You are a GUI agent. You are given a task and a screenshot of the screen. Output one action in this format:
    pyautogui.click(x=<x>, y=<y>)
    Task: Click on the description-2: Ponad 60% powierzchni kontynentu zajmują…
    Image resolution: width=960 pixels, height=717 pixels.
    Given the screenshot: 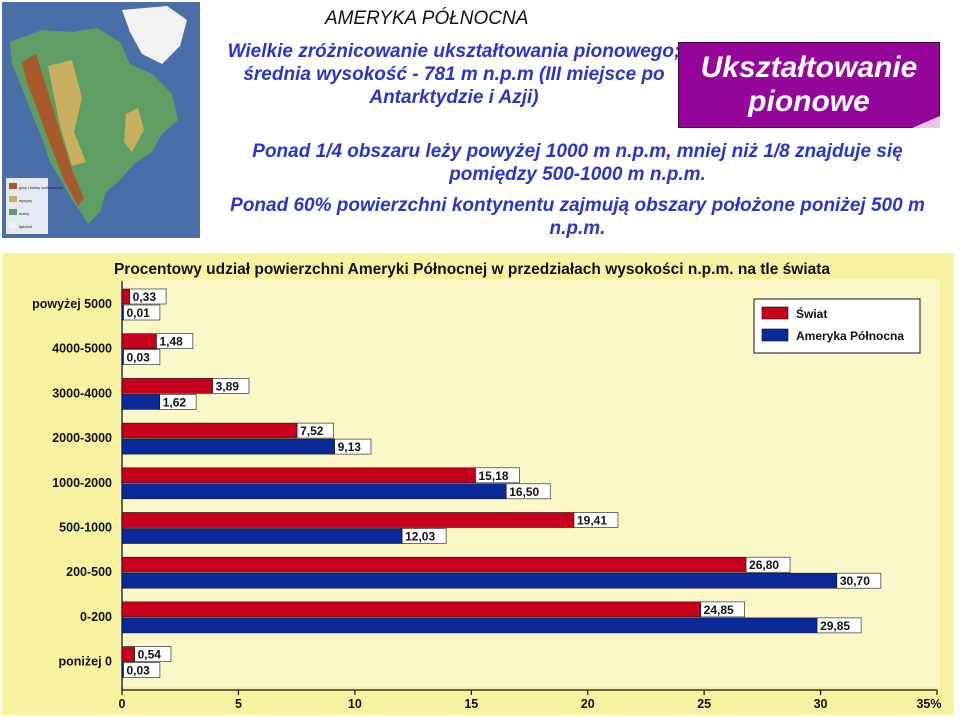 What is the action you would take?
    pyautogui.click(x=577, y=217)
    